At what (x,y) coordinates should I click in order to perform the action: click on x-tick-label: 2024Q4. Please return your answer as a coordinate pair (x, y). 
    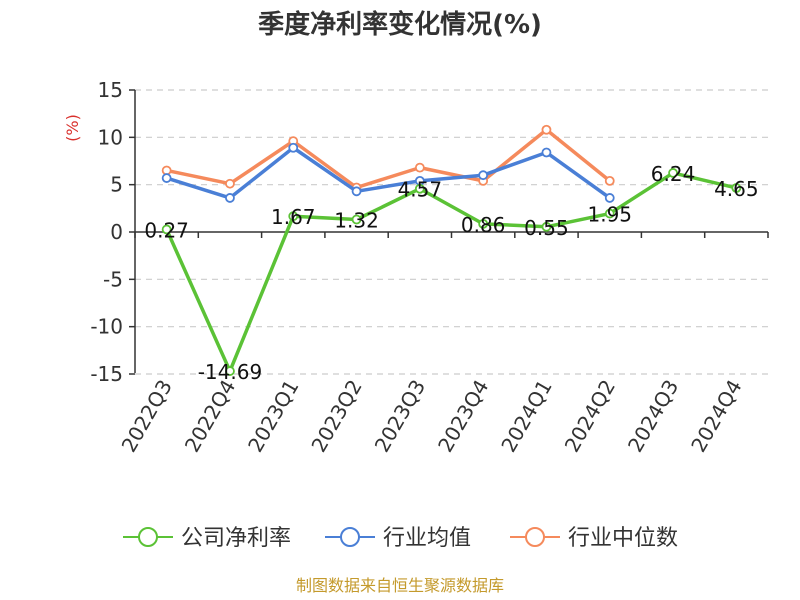
    Looking at the image, I should click on (716, 416).